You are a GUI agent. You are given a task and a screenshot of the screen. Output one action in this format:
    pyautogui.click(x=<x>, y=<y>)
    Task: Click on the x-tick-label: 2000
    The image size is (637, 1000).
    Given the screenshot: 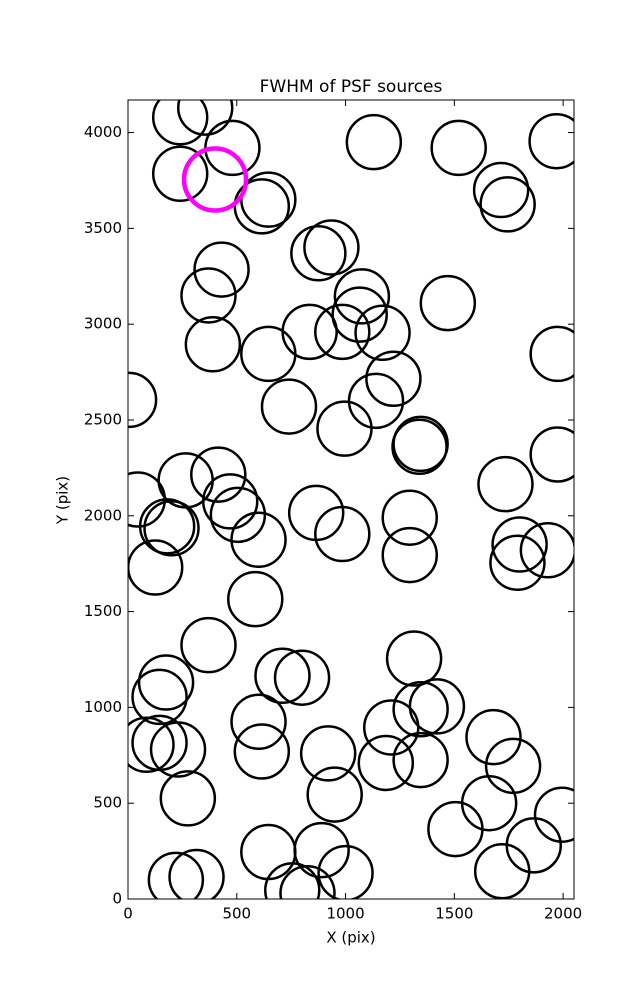 What is the action you would take?
    pyautogui.click(x=563, y=914)
    